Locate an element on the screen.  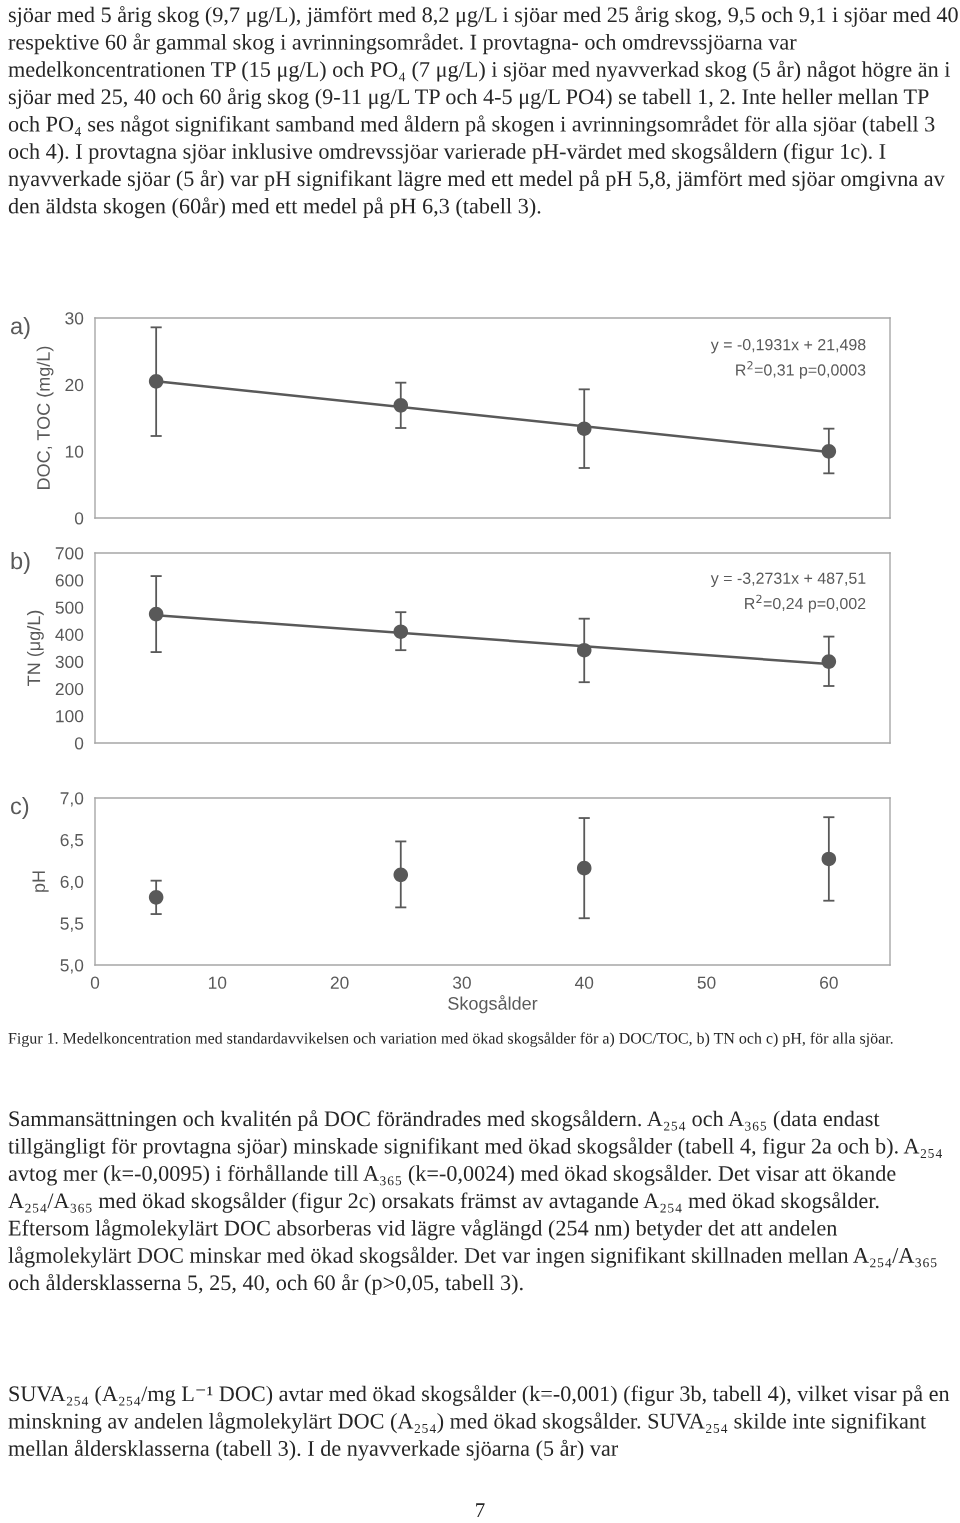
y-tick-label: 600 is located at coordinates (69, 580).